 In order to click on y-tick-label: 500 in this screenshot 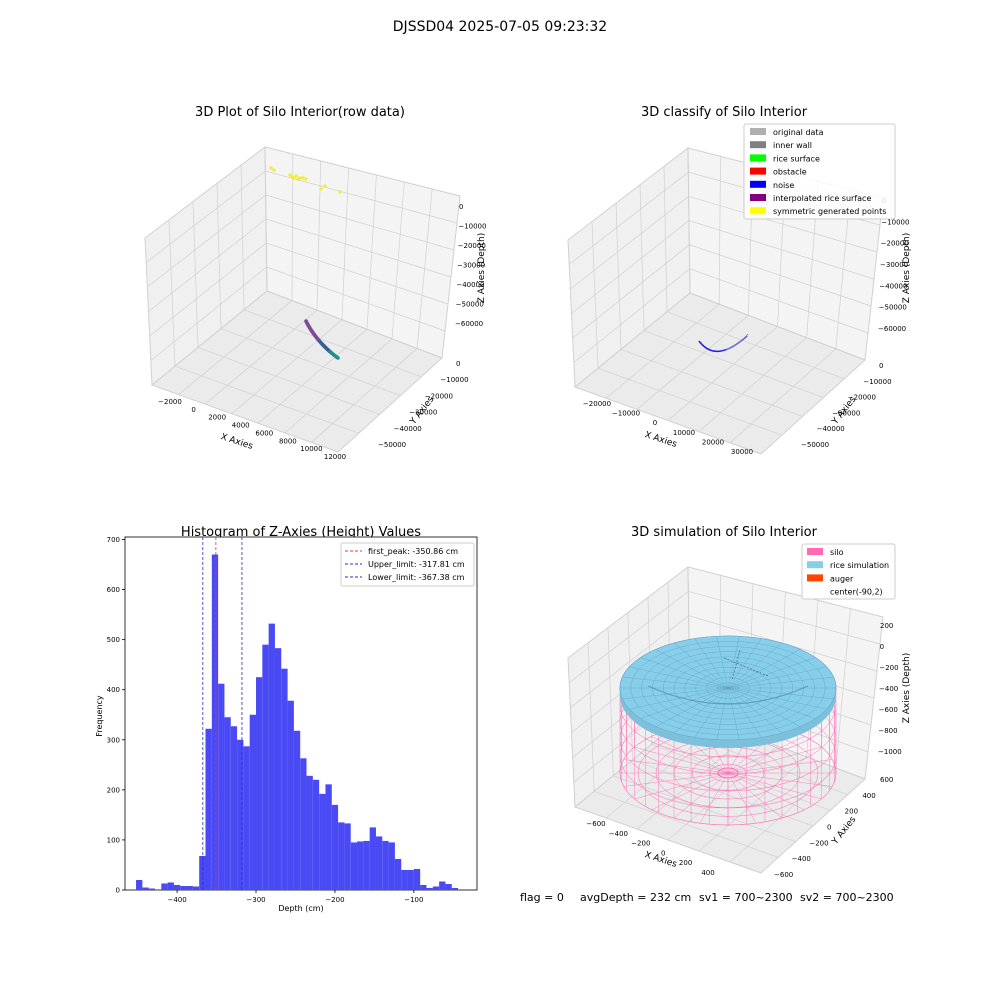, I will do `click(113, 640)`.